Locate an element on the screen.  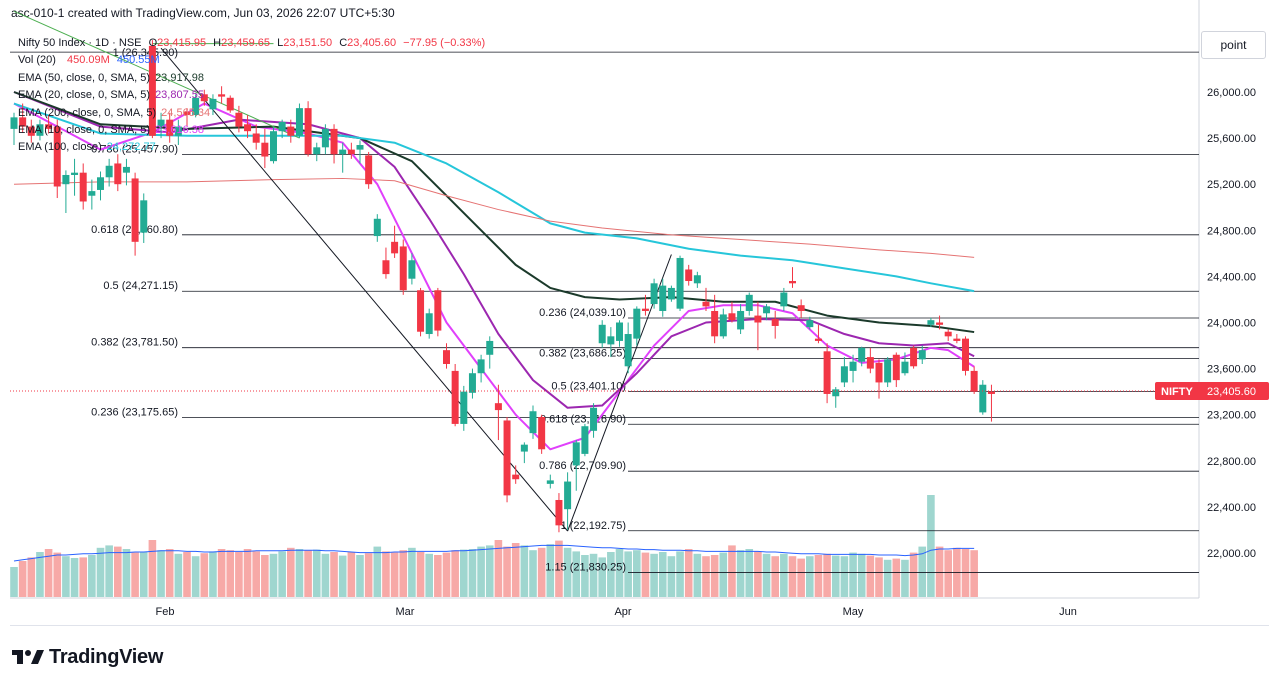
fib-level-label: 0.382 (23,686.25) is located at coordinates (582, 354).